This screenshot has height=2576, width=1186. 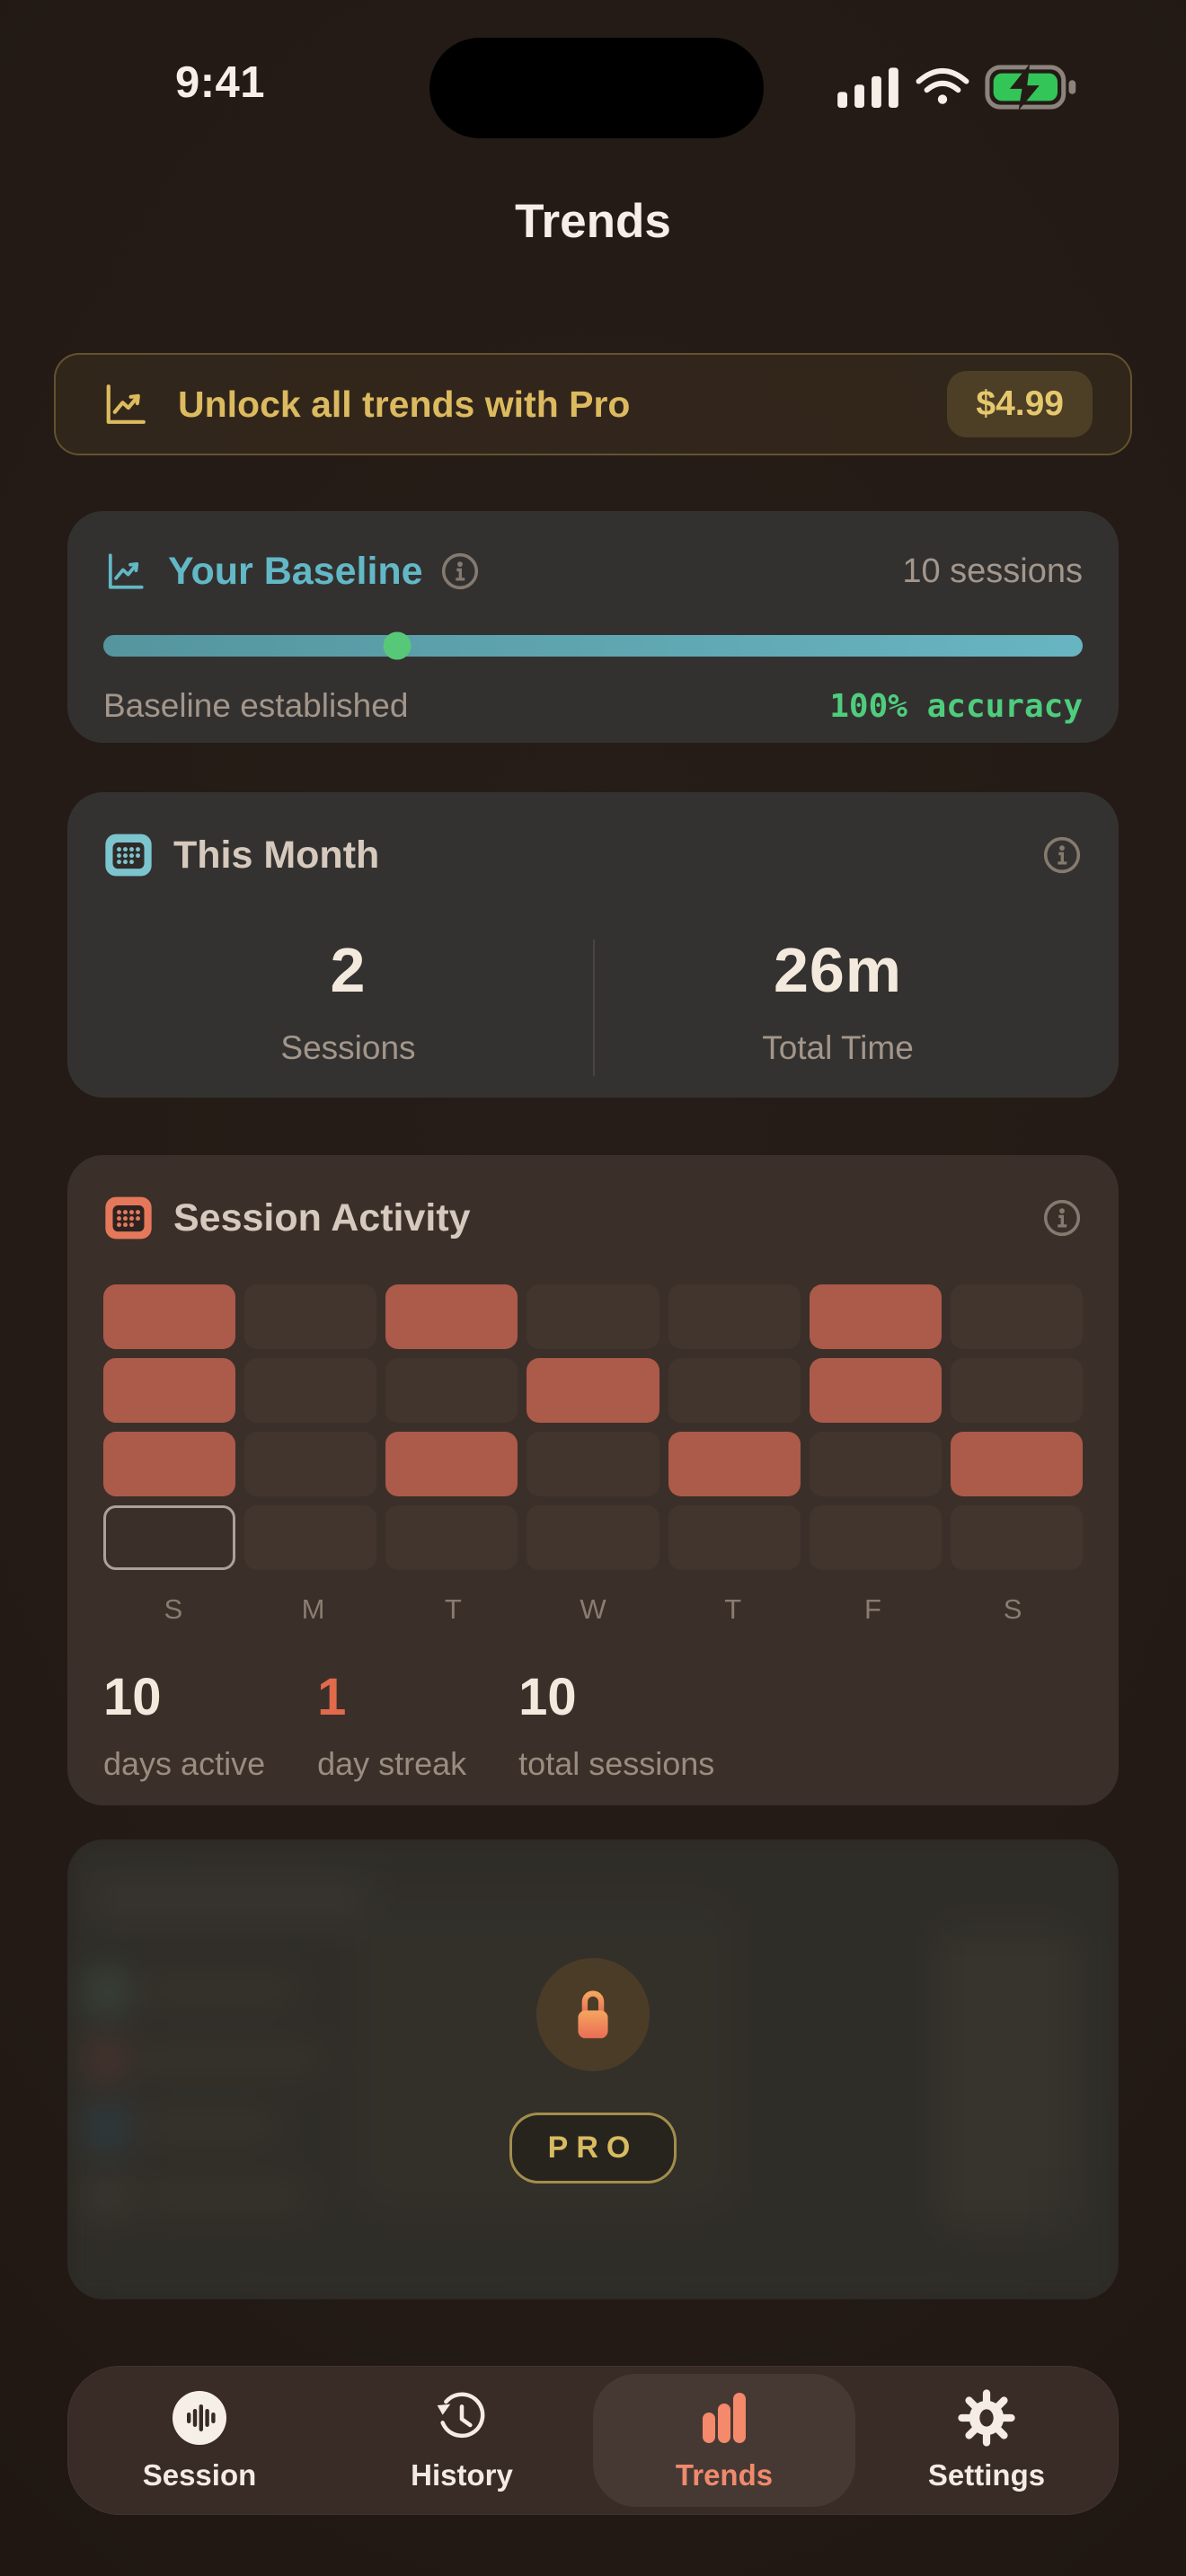 I want to click on wifi-icon, so click(x=942, y=86).